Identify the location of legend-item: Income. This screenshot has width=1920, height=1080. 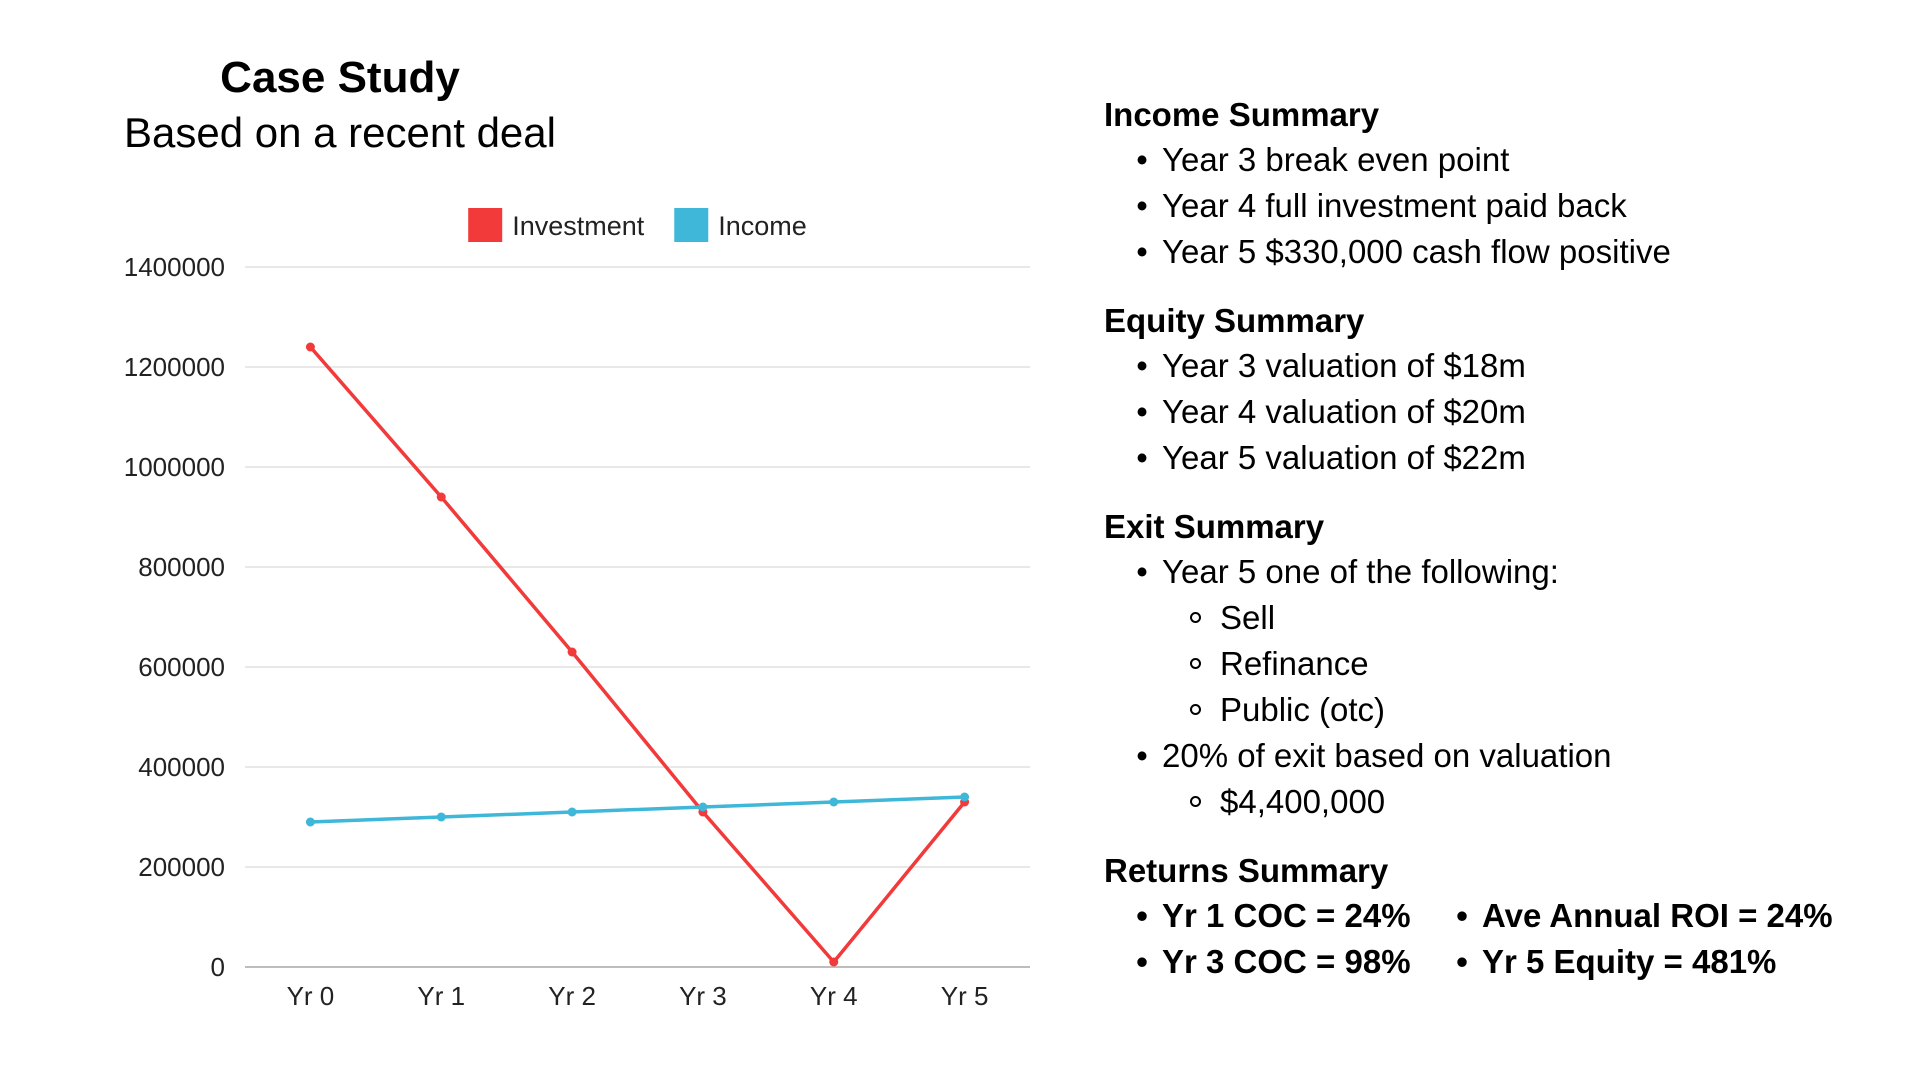
(740, 225).